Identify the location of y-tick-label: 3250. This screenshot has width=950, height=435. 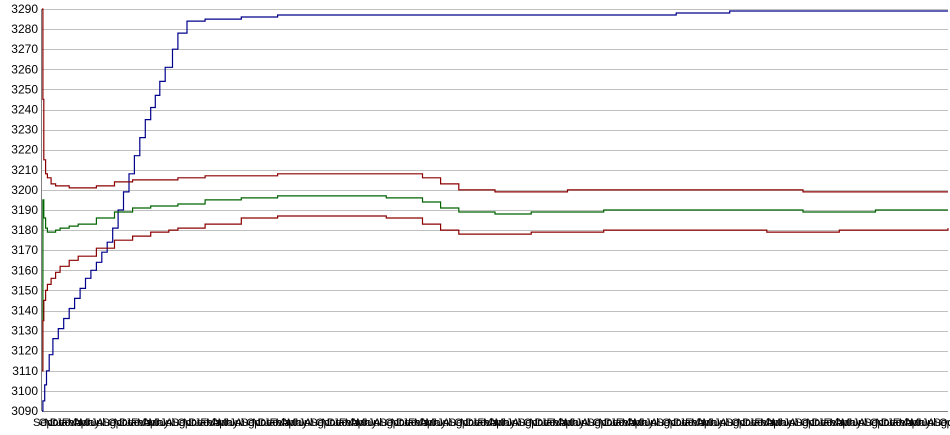
(24, 89).